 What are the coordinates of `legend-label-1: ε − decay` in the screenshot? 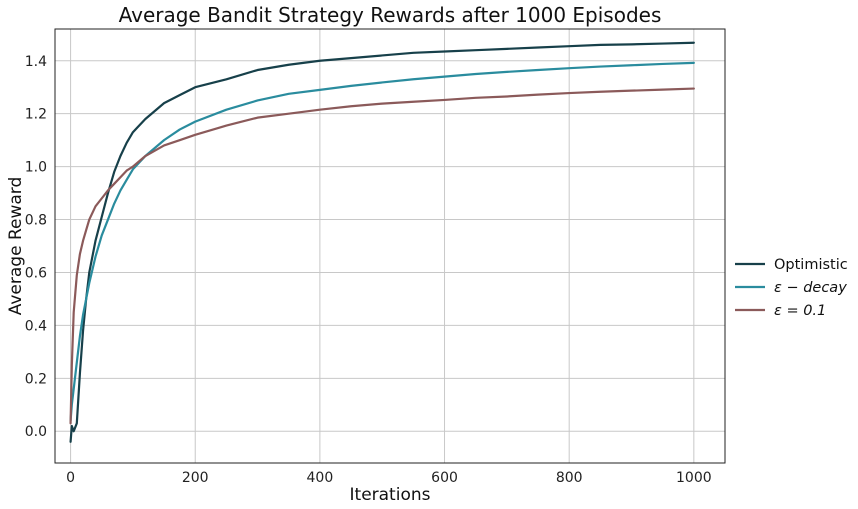 It's located at (810, 288).